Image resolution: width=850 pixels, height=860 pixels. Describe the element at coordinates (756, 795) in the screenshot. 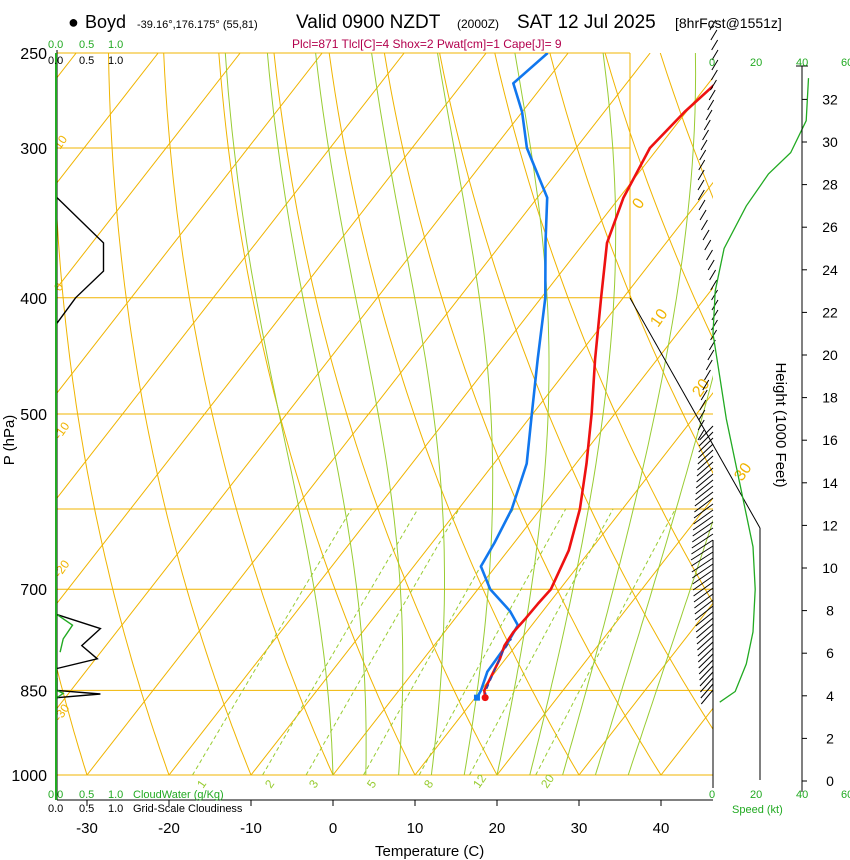

I see `speed-bottom-20: 20` at that location.